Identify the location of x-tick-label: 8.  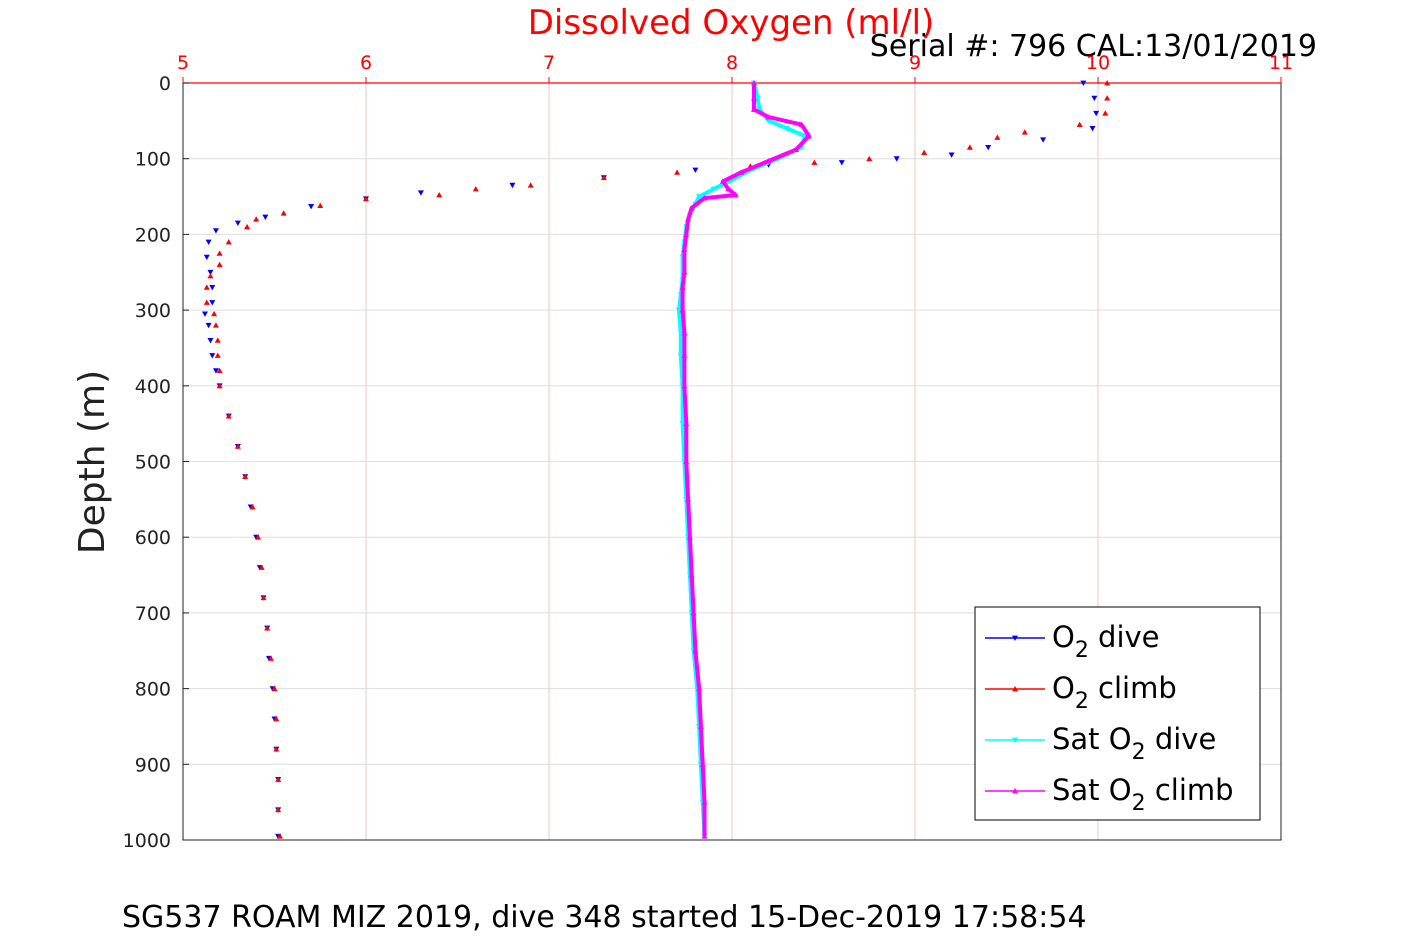
(732, 63).